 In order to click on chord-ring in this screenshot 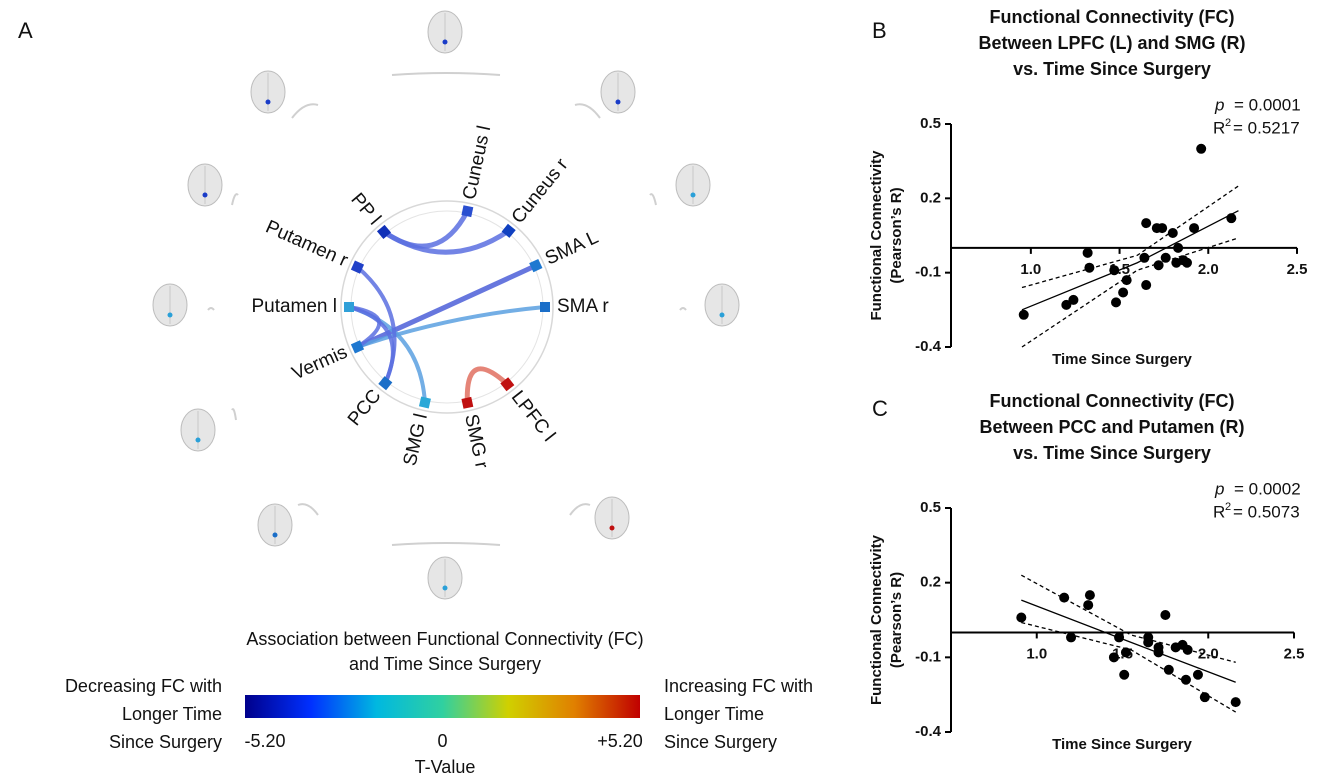, I will do `click(447, 307)`.